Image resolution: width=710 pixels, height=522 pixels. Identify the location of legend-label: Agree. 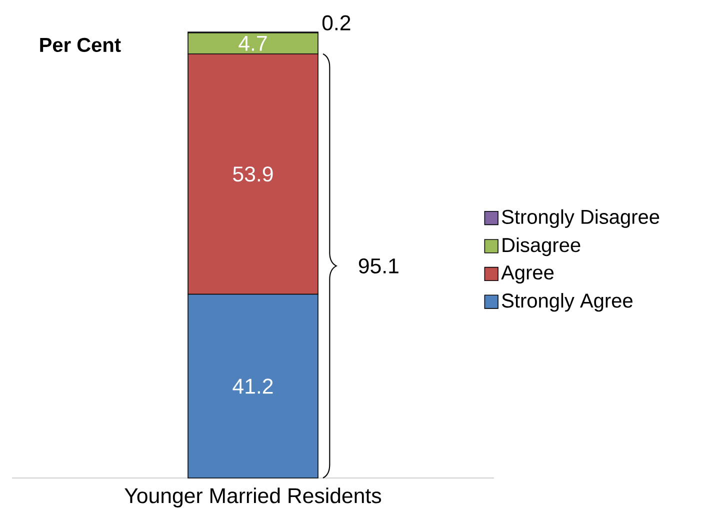
(527, 275).